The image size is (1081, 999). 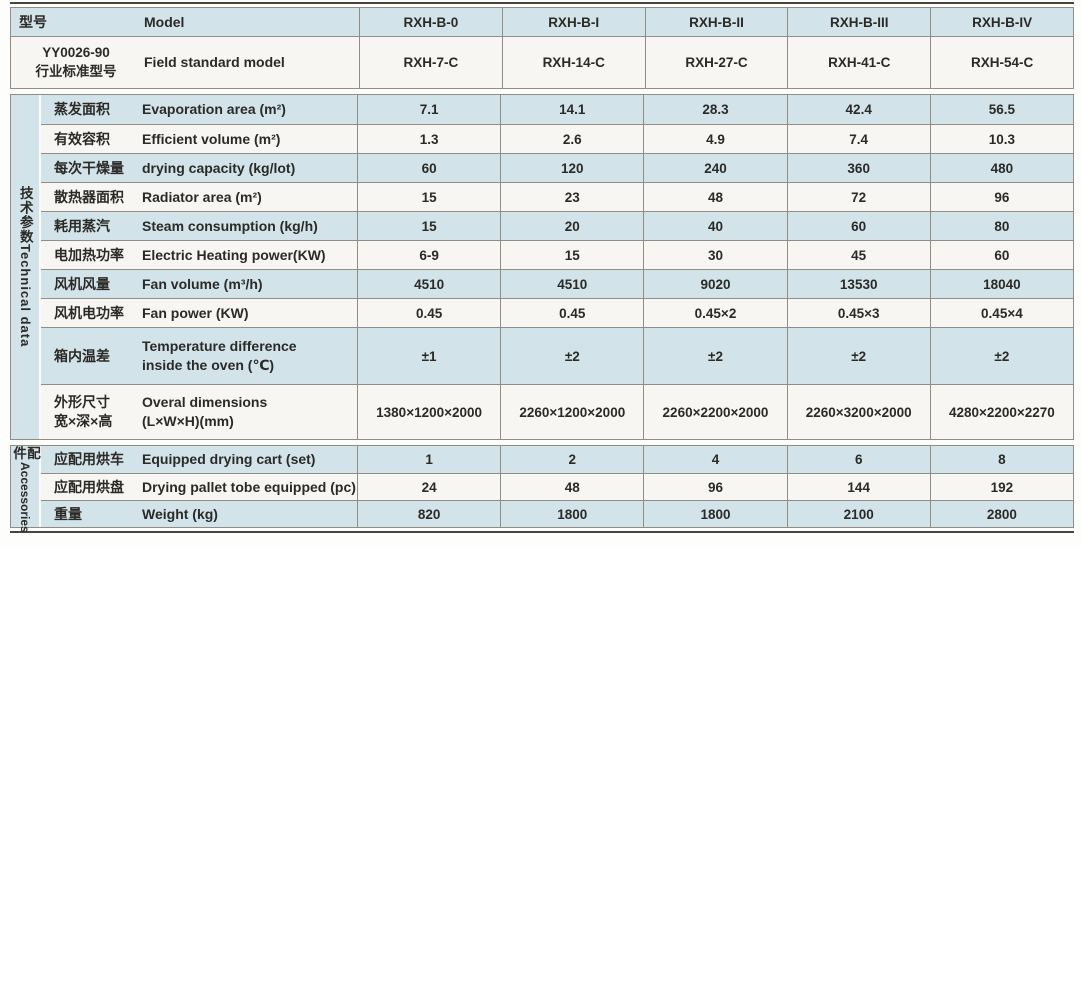 What do you see at coordinates (1001, 412) in the screenshot?
I see `spec-value: 4280×2200×2270` at bounding box center [1001, 412].